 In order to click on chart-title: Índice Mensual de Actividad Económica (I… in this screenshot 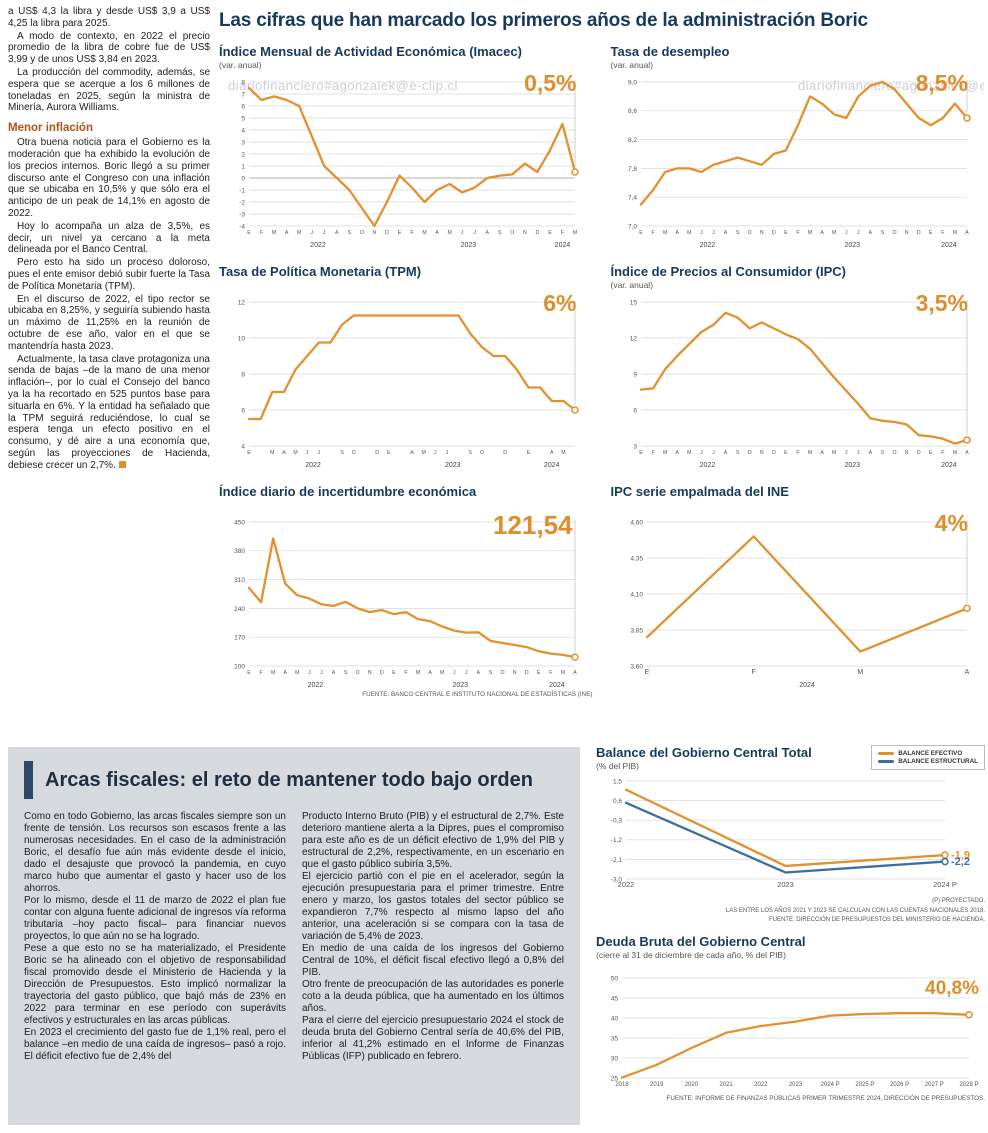, I will do `click(370, 51)`.